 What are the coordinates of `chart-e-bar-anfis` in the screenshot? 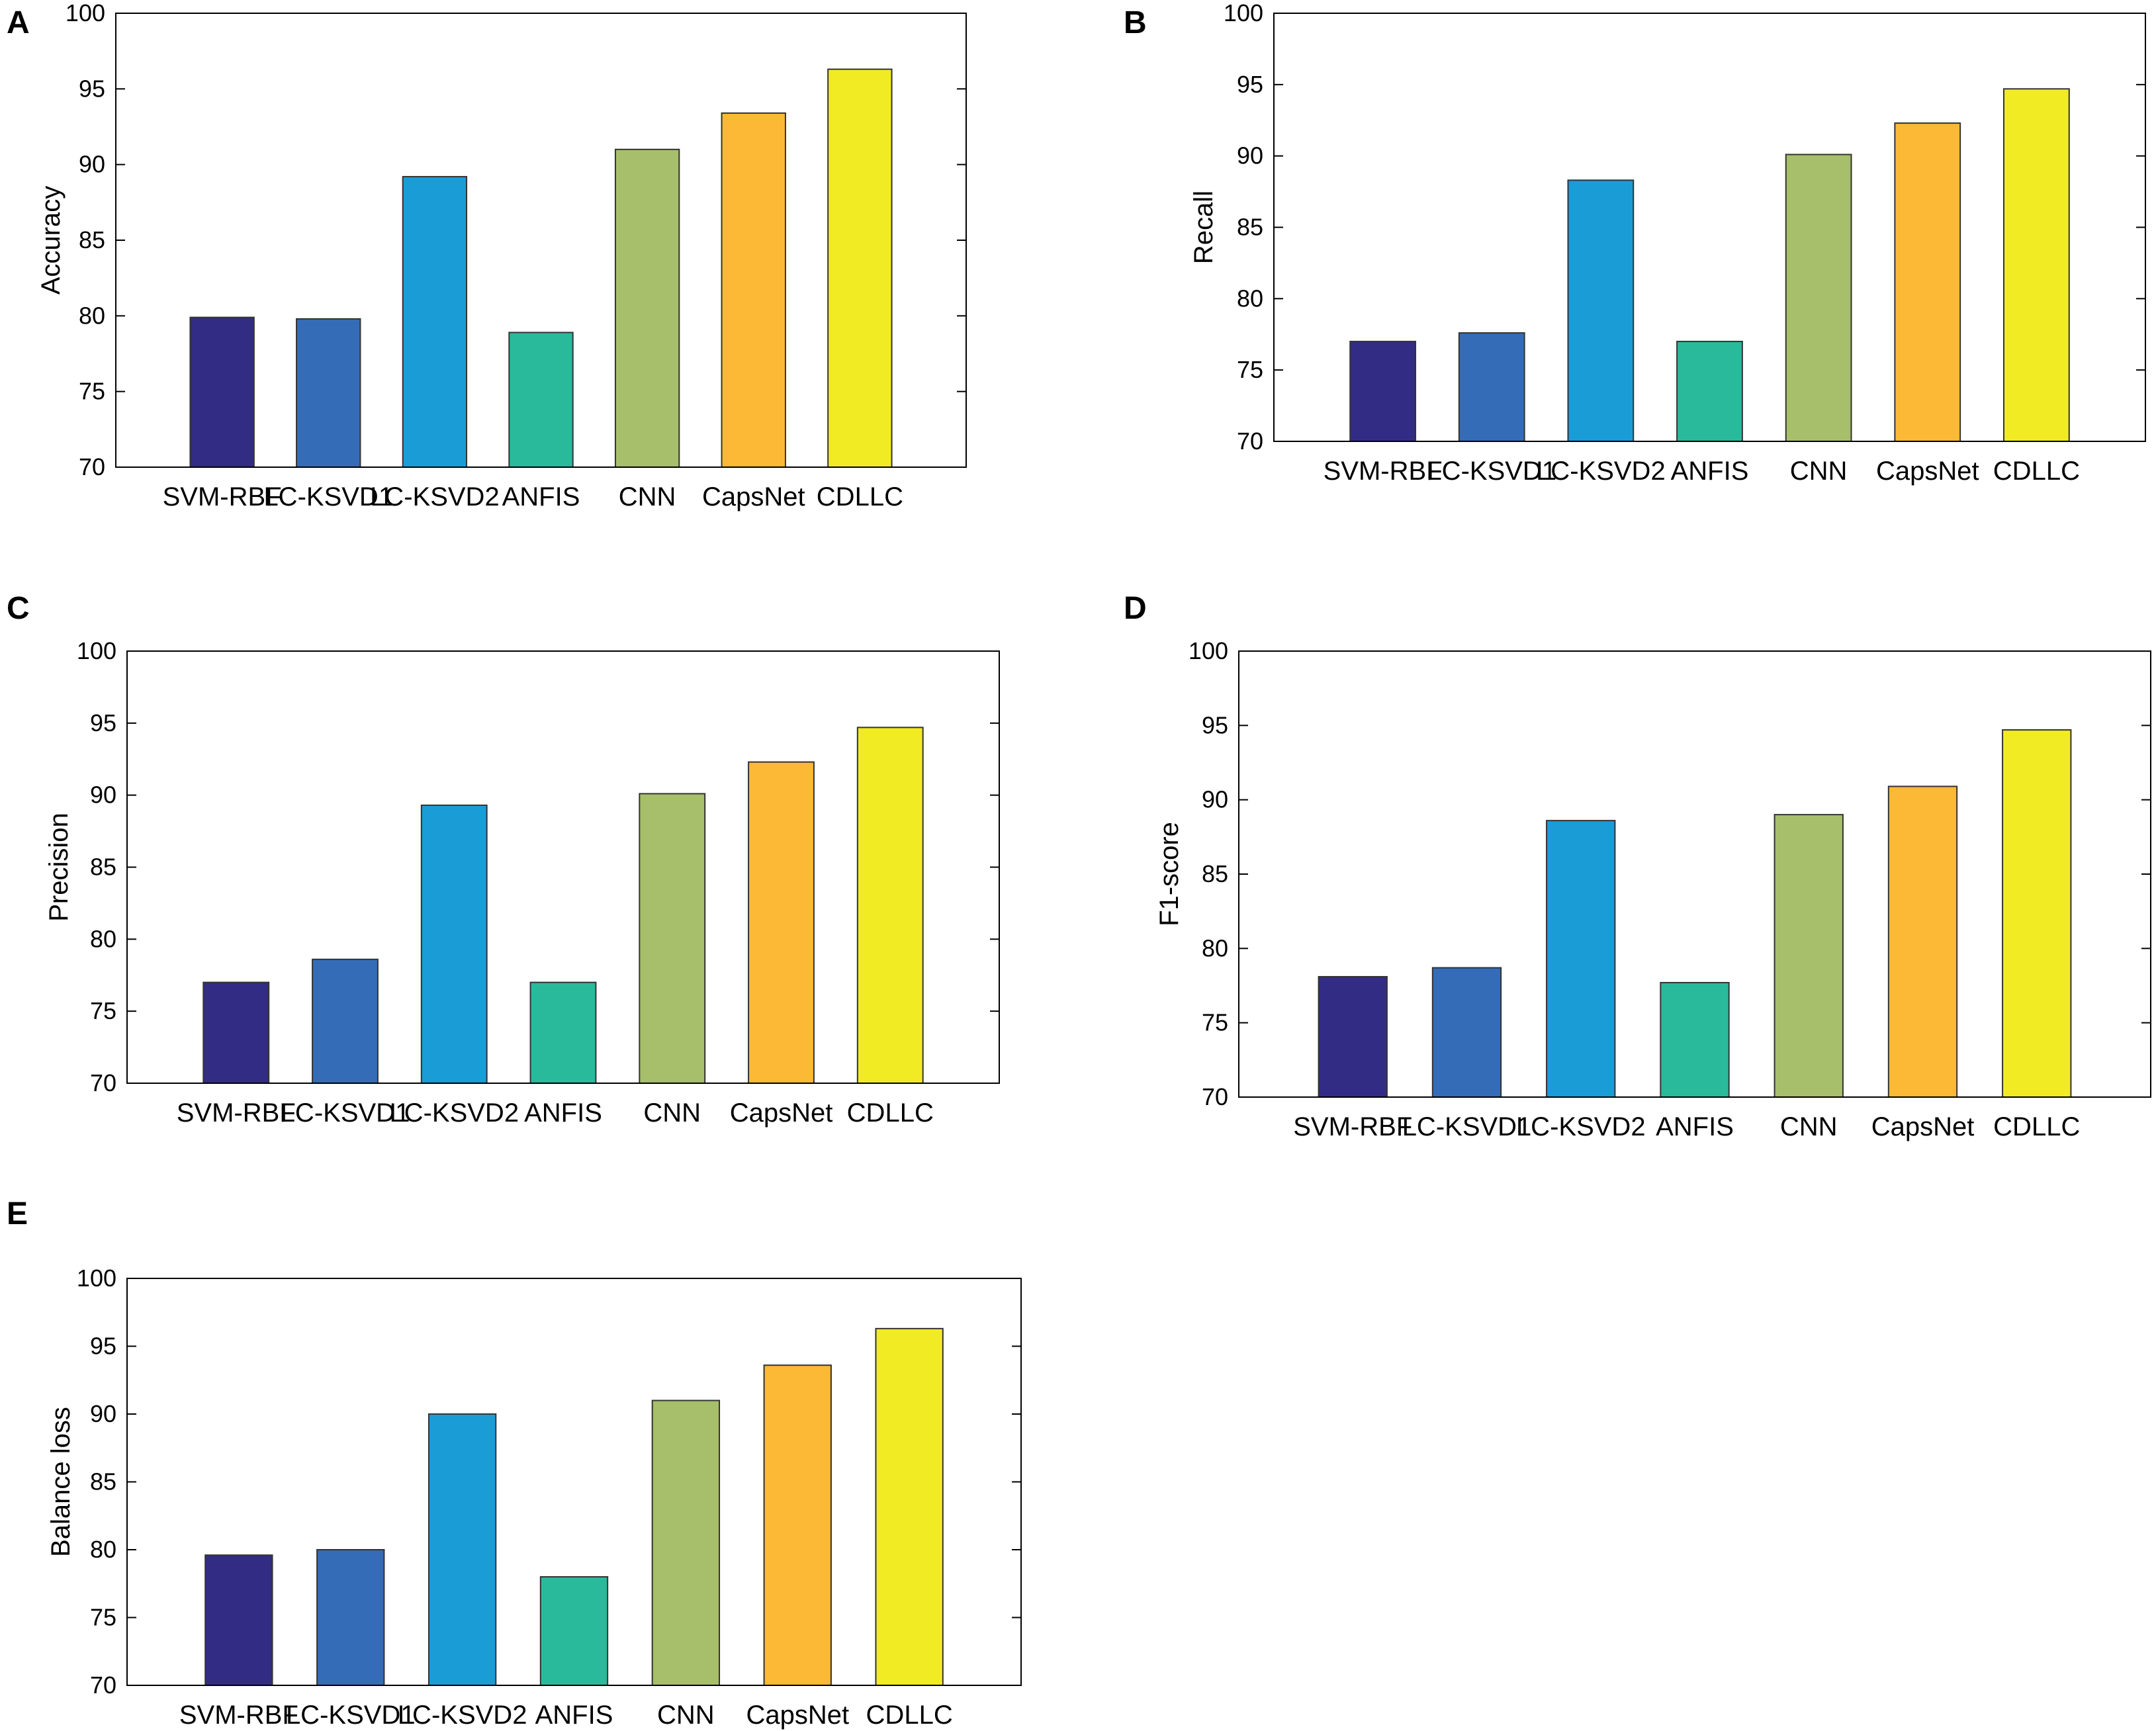 It's located at (574, 1631).